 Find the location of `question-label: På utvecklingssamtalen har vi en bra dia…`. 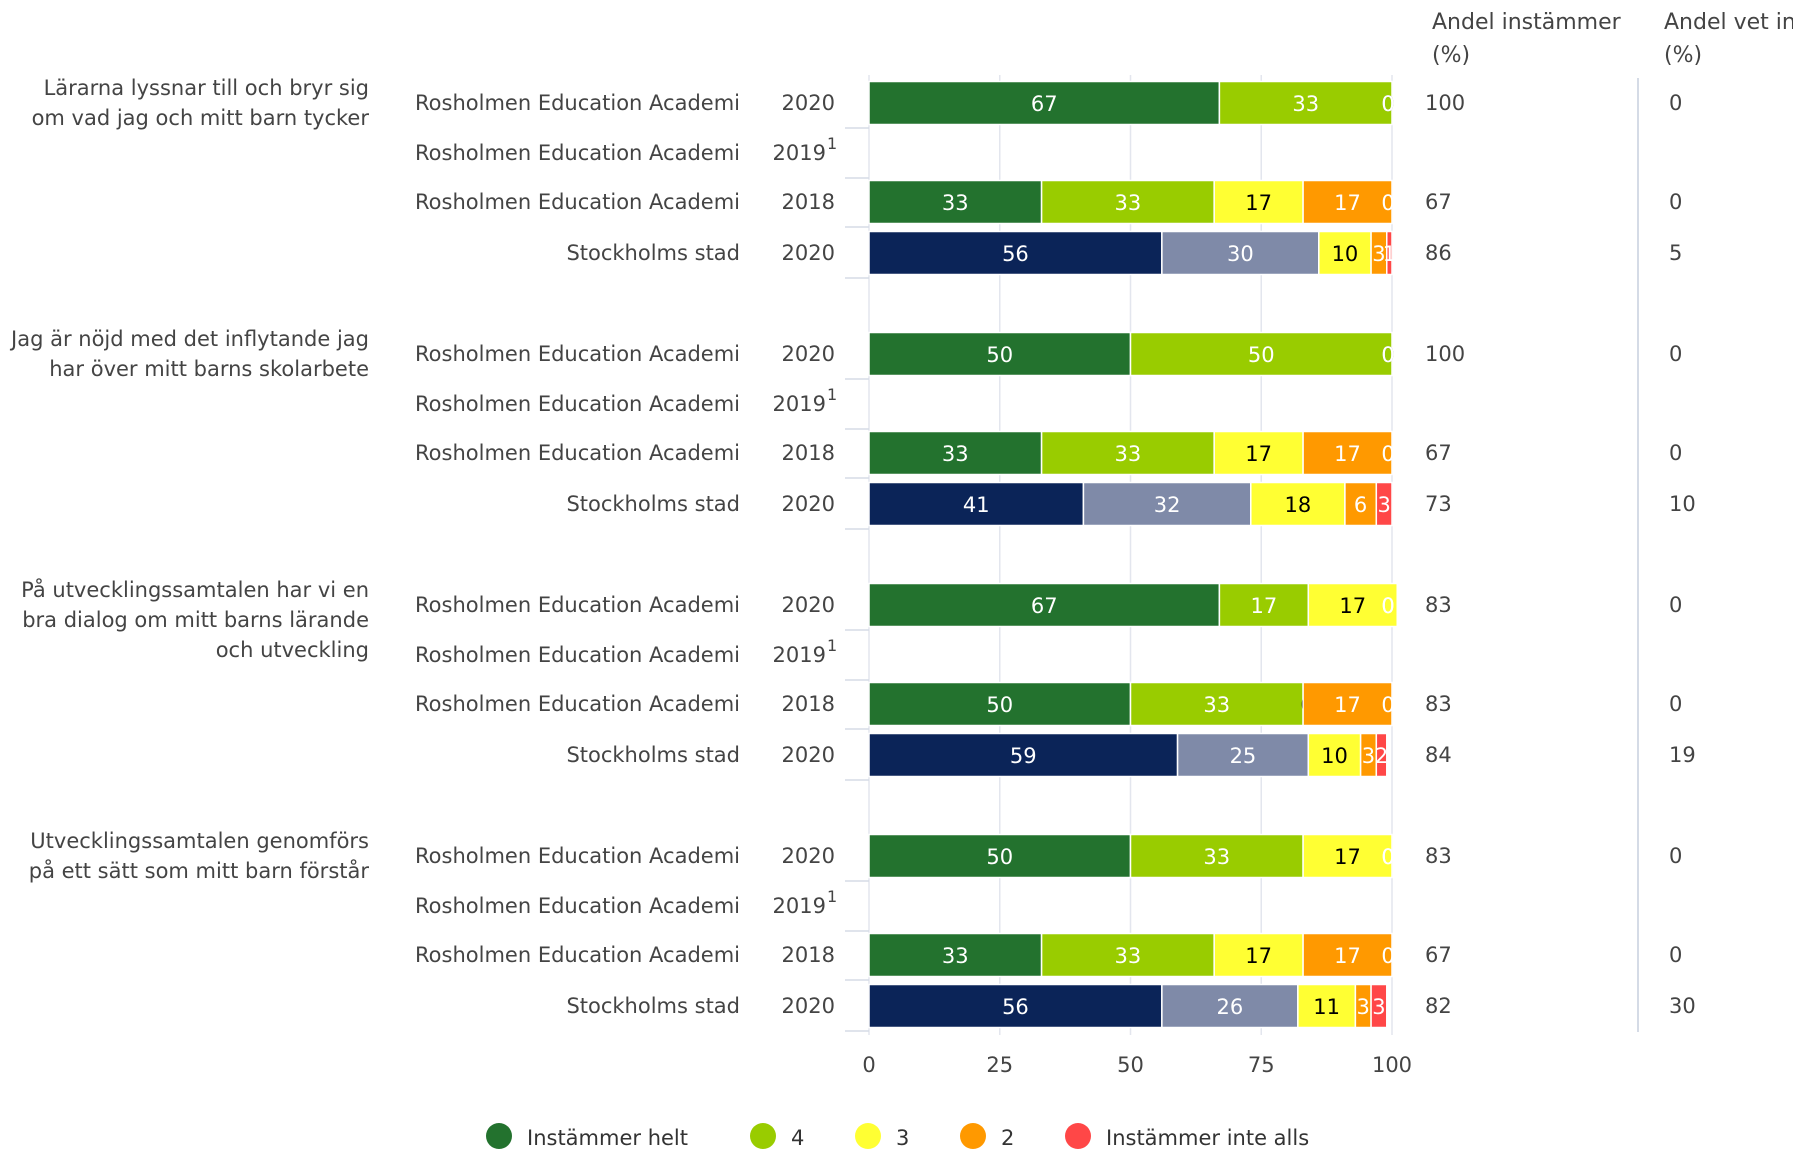

question-label: På utvecklingssamtalen har vi en bra dia… is located at coordinates (195, 620).